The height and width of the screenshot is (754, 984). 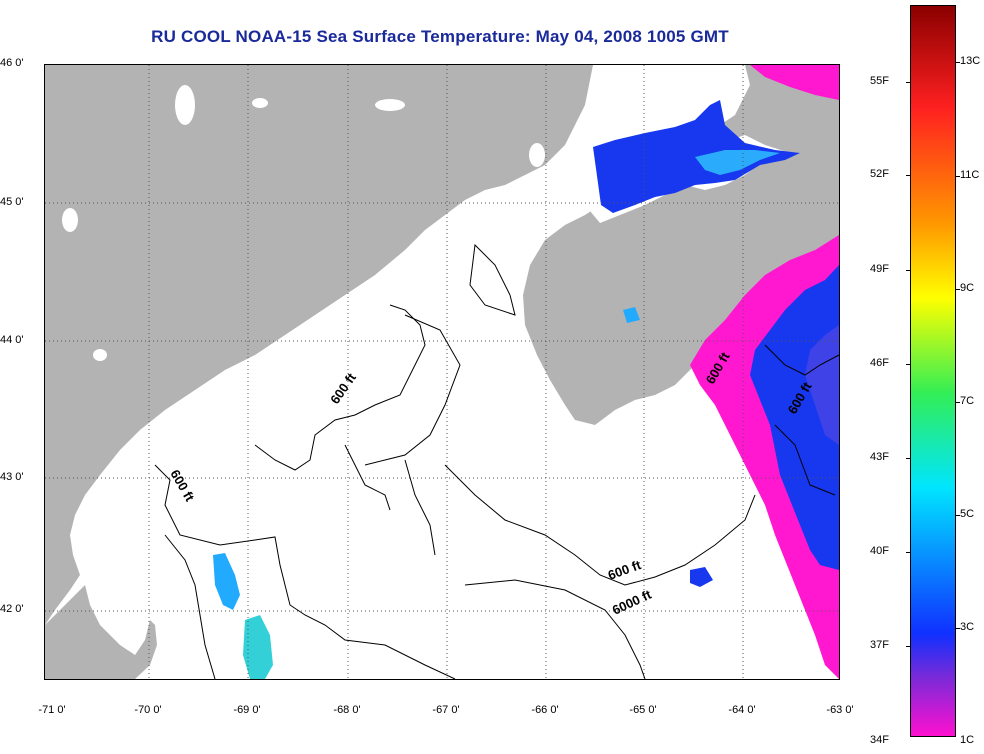 What do you see at coordinates (545, 710) in the screenshot?
I see `lon-tick-66: -66 0'` at bounding box center [545, 710].